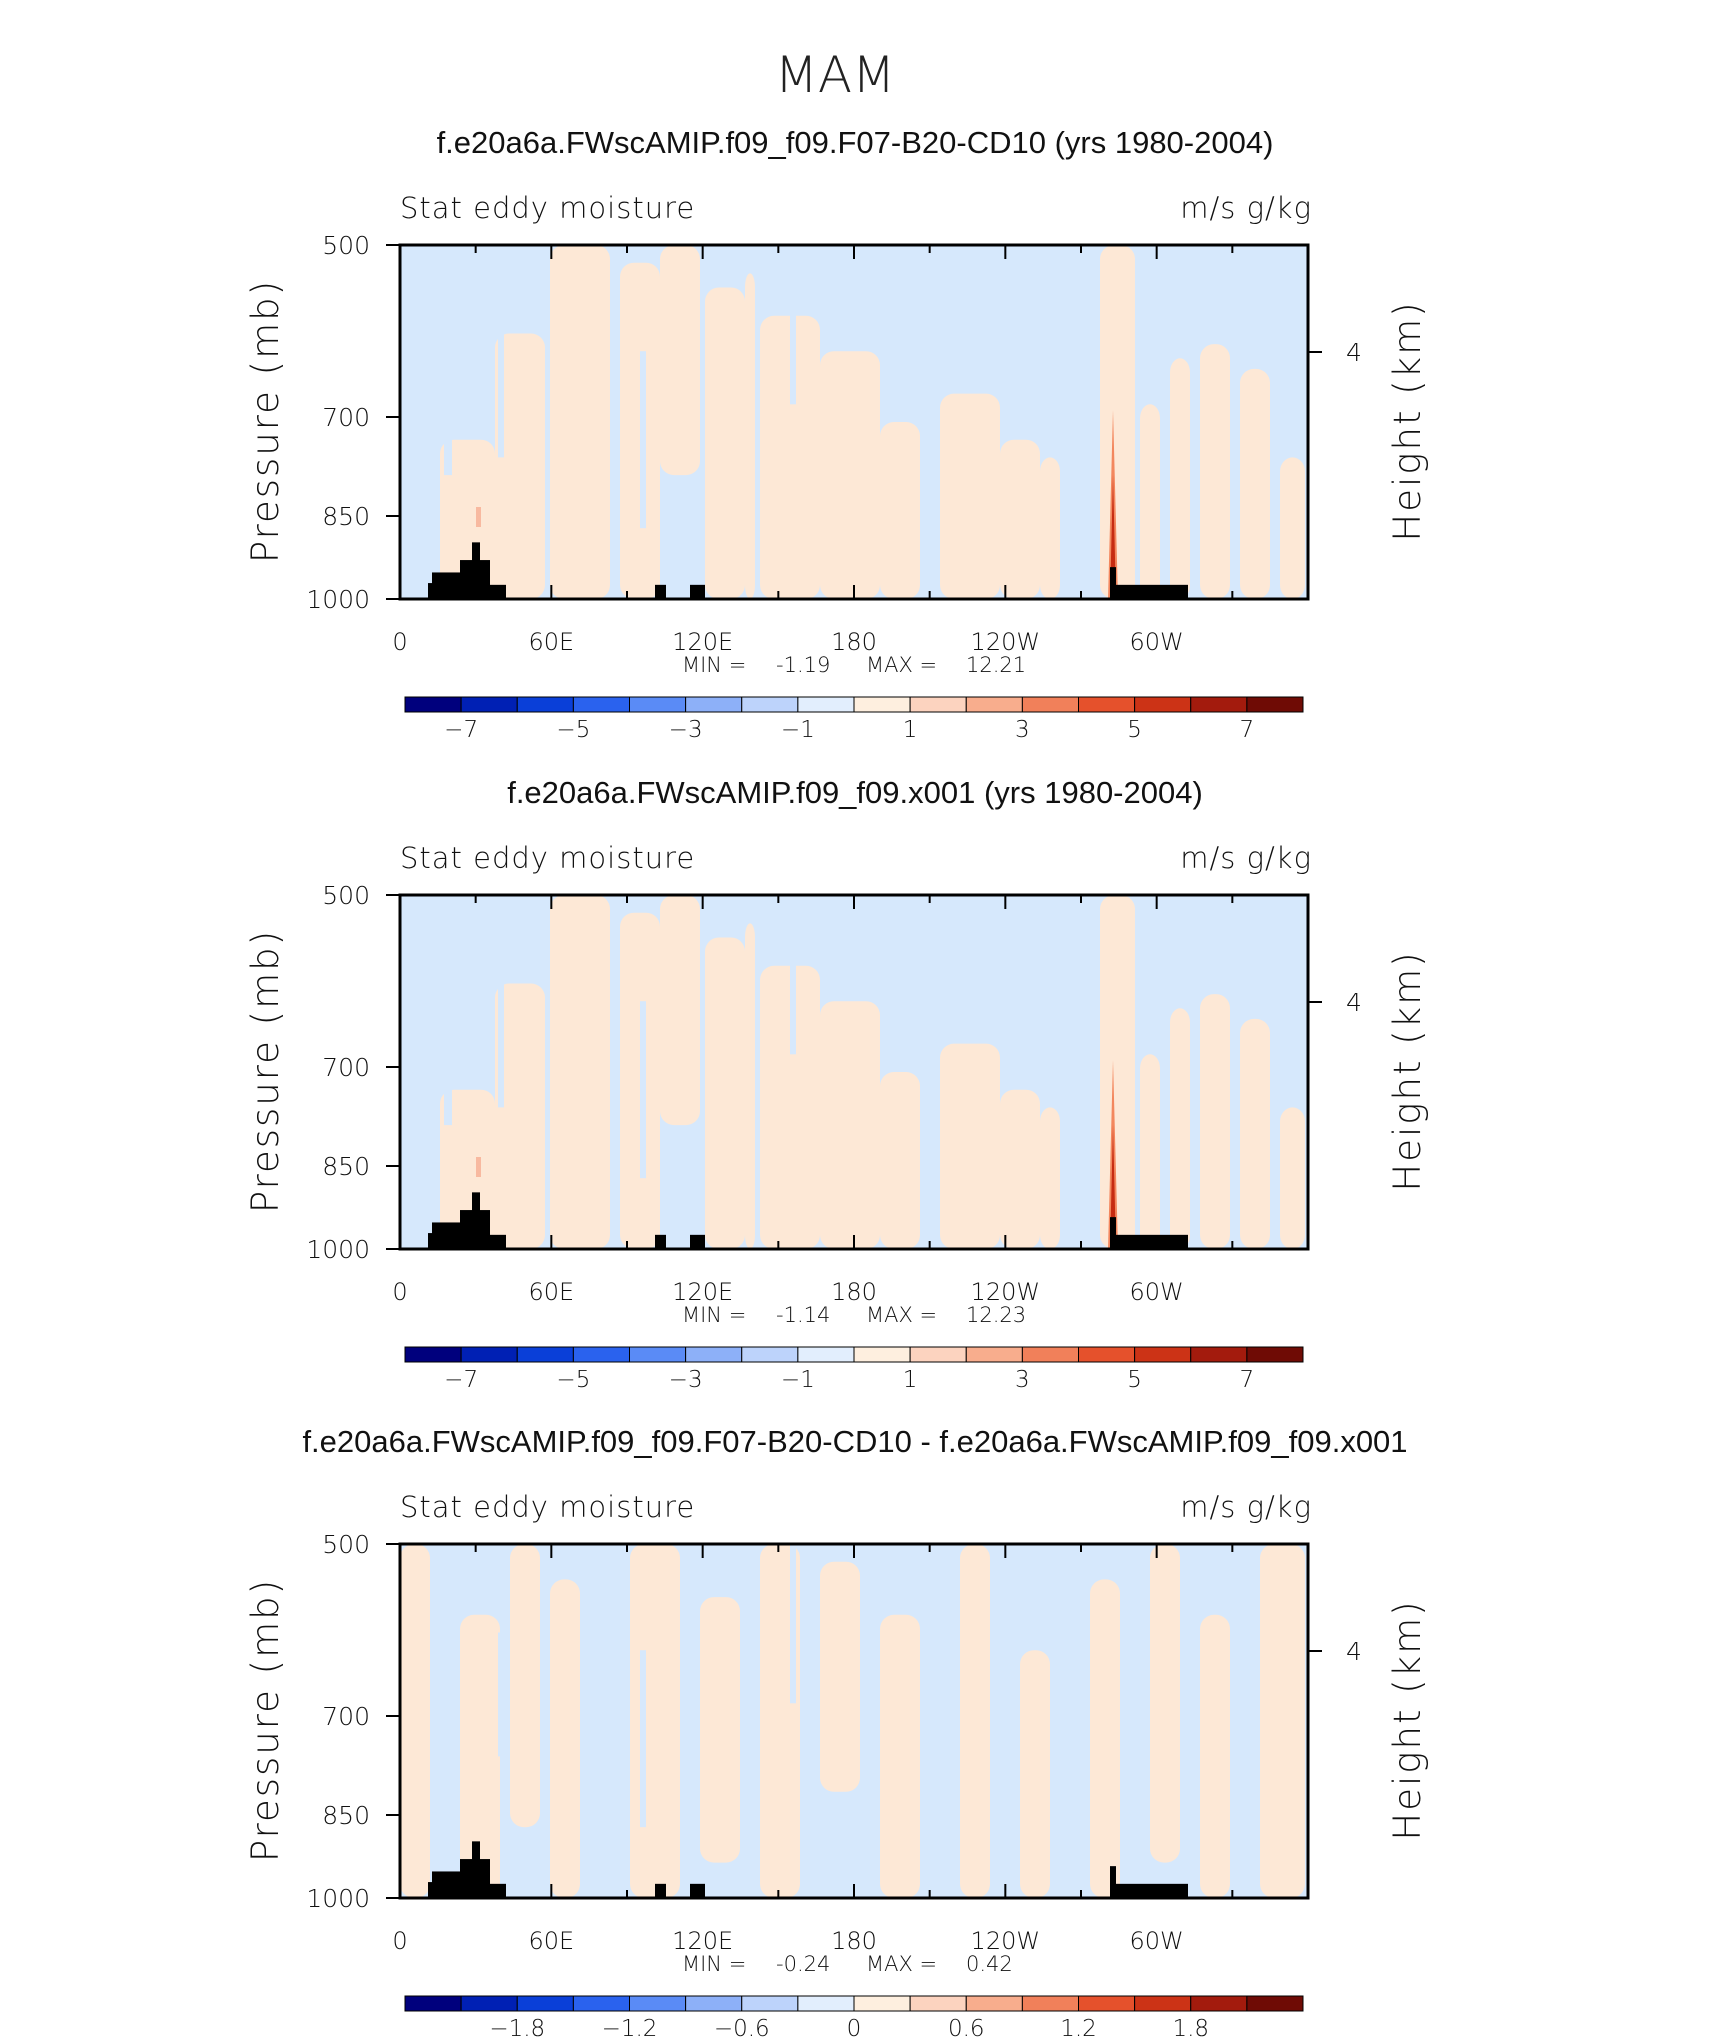 This screenshot has height=2038, width=1710. I want to click on max-value: 12.23, so click(996, 1315).